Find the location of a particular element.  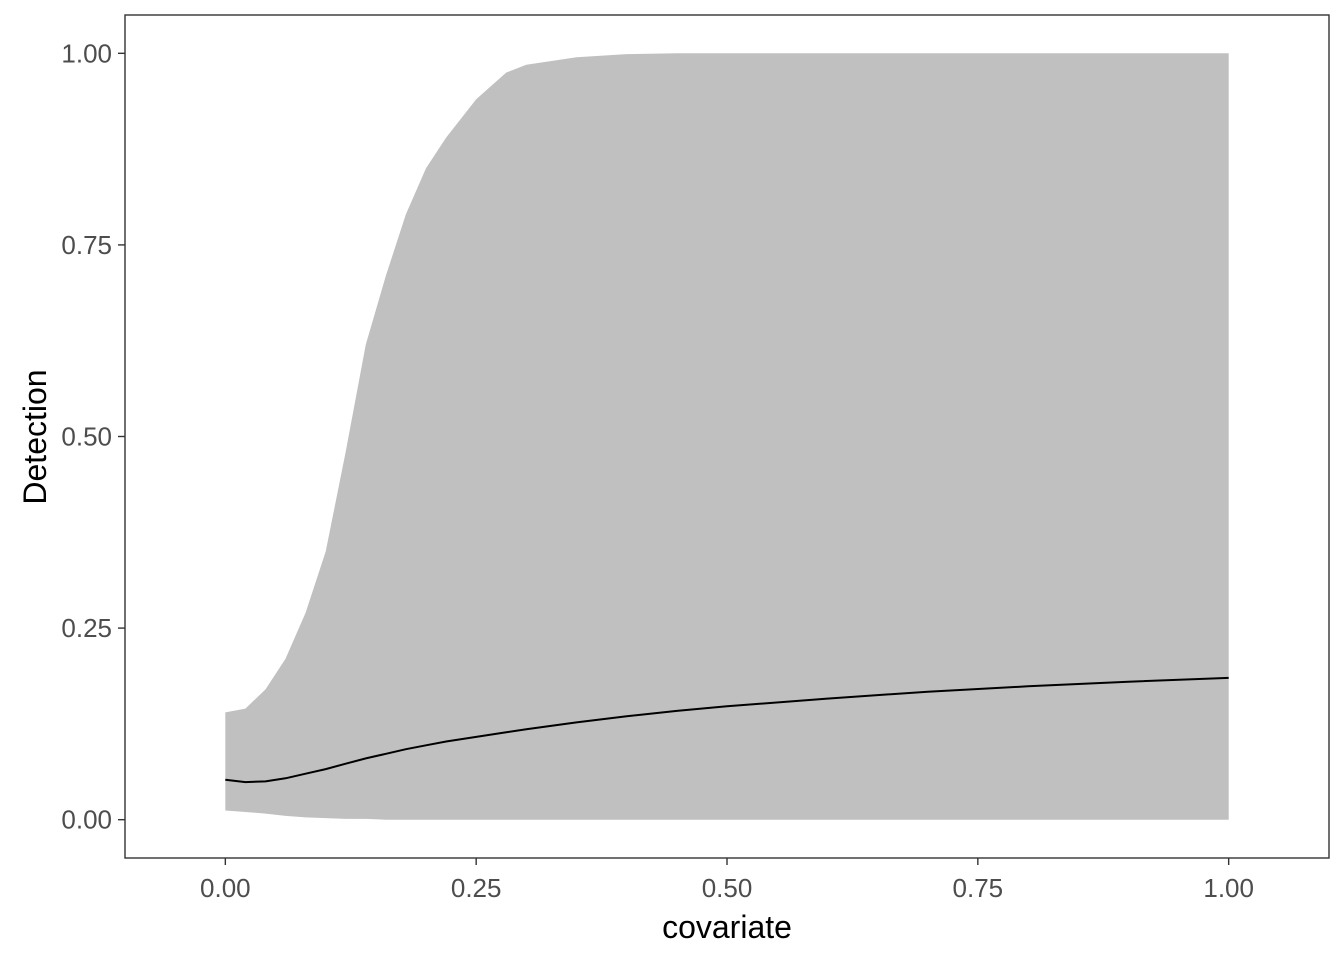

line-layer is located at coordinates (727, 730).